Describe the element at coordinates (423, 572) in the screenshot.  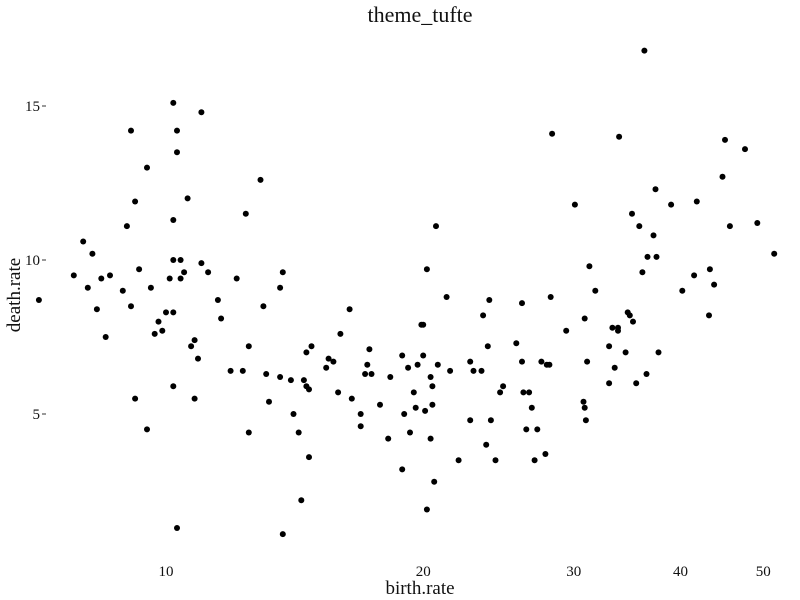
I see `x-tick-label: 20` at that location.